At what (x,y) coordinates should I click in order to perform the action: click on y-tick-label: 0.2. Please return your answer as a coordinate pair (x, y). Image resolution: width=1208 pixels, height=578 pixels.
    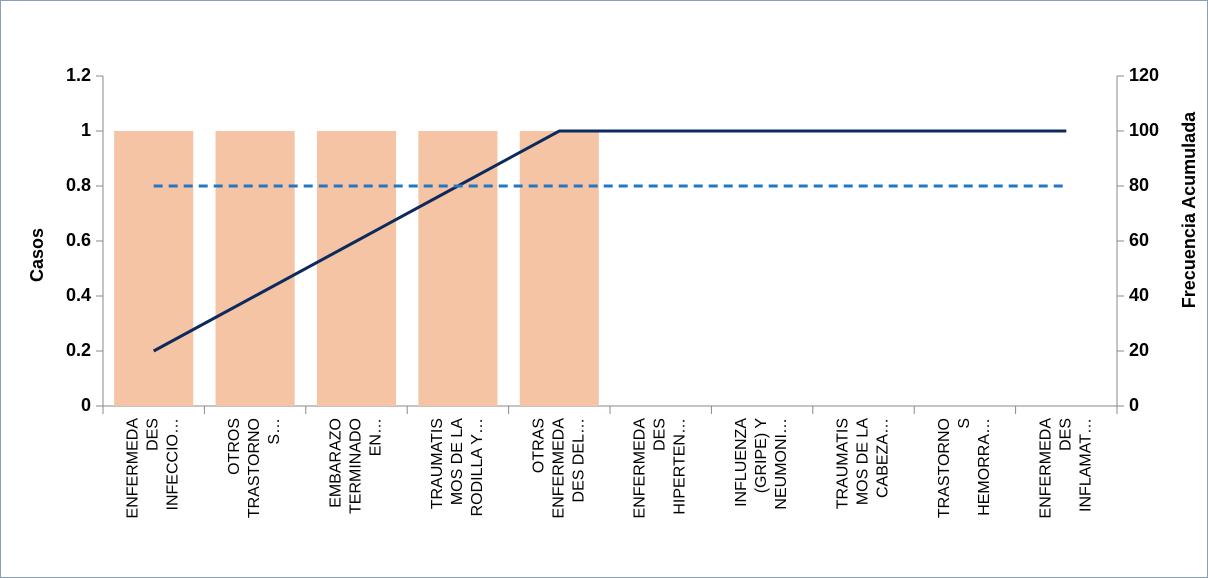
    Looking at the image, I should click on (78, 350).